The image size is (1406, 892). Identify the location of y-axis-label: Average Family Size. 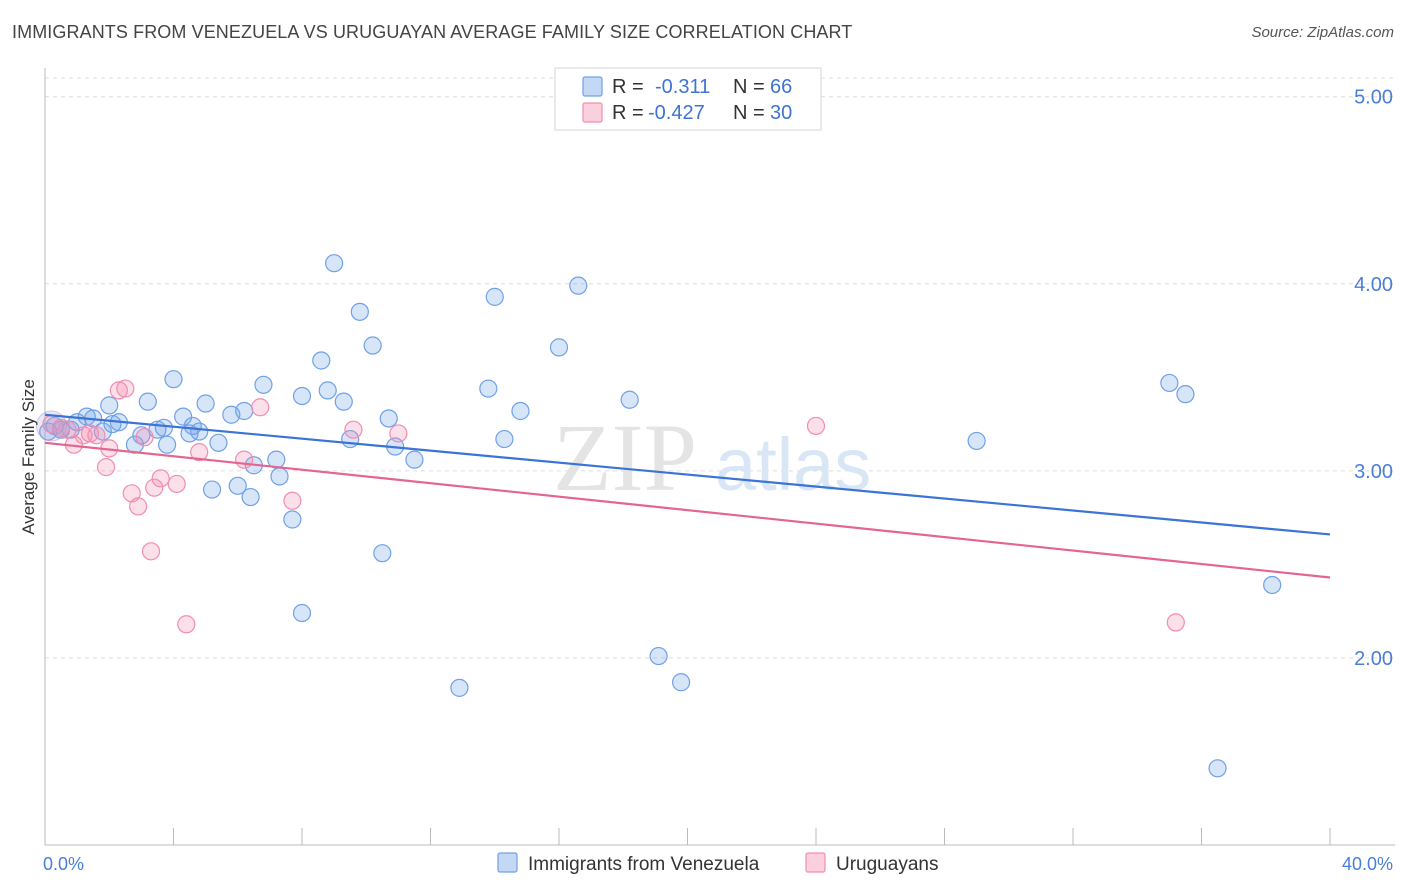
(28, 457).